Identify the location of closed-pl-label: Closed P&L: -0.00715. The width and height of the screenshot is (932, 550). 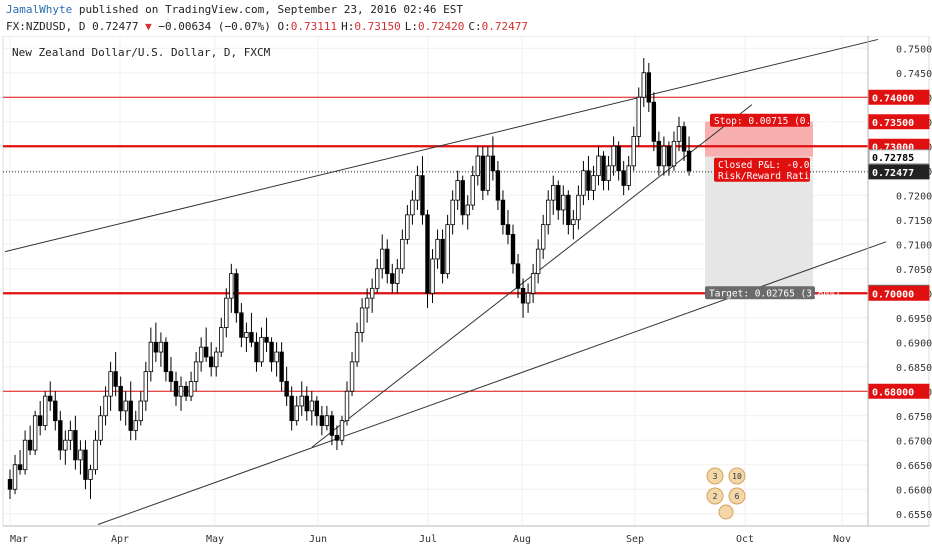
(775, 165).